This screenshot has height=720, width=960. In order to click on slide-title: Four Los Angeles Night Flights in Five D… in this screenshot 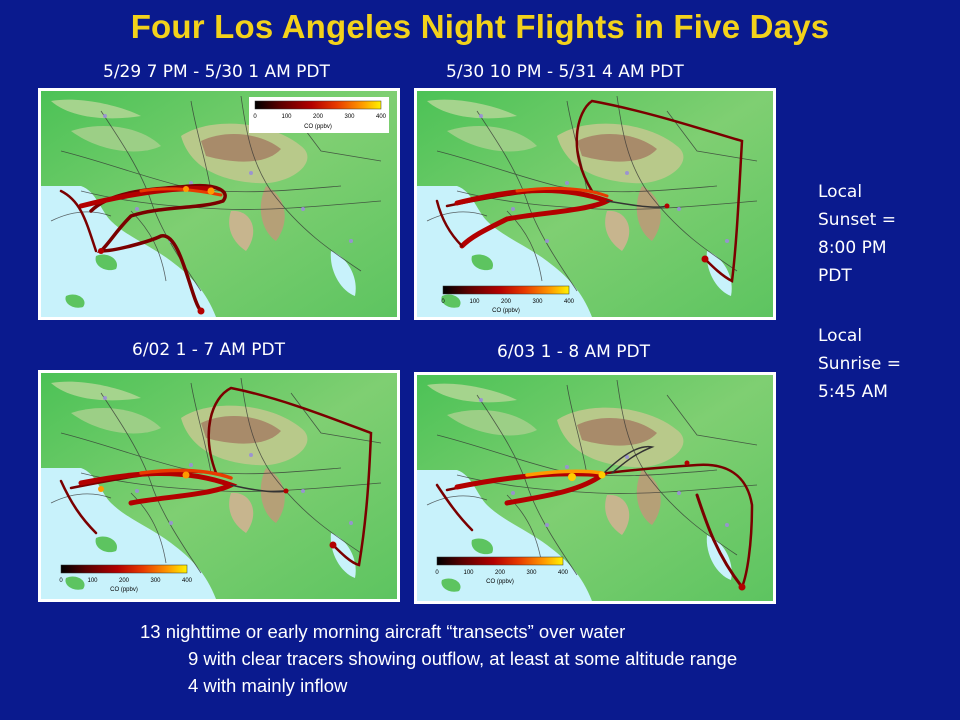, I will do `click(480, 26)`.